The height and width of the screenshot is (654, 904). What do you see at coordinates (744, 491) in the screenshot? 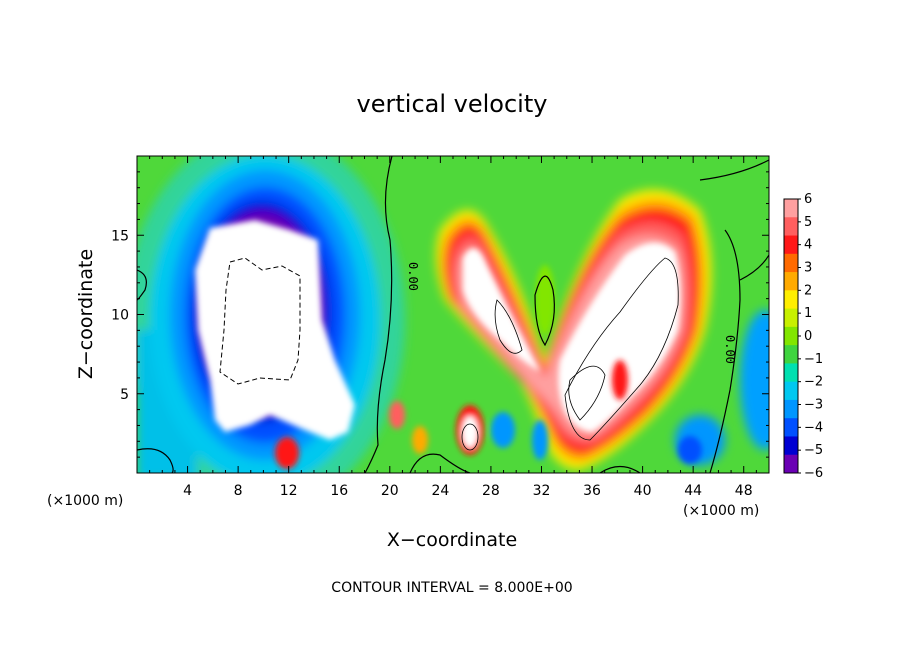
I see `x-tick-label: 48` at bounding box center [744, 491].